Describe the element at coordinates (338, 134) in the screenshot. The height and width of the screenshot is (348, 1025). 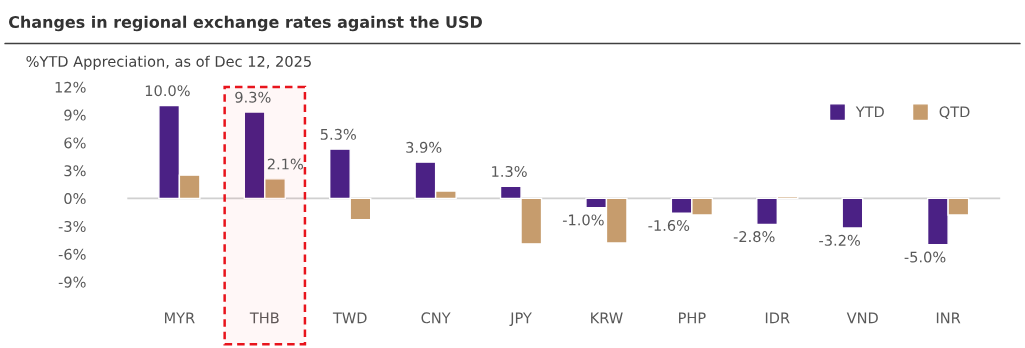
I see `data-label: 5.3%` at that location.